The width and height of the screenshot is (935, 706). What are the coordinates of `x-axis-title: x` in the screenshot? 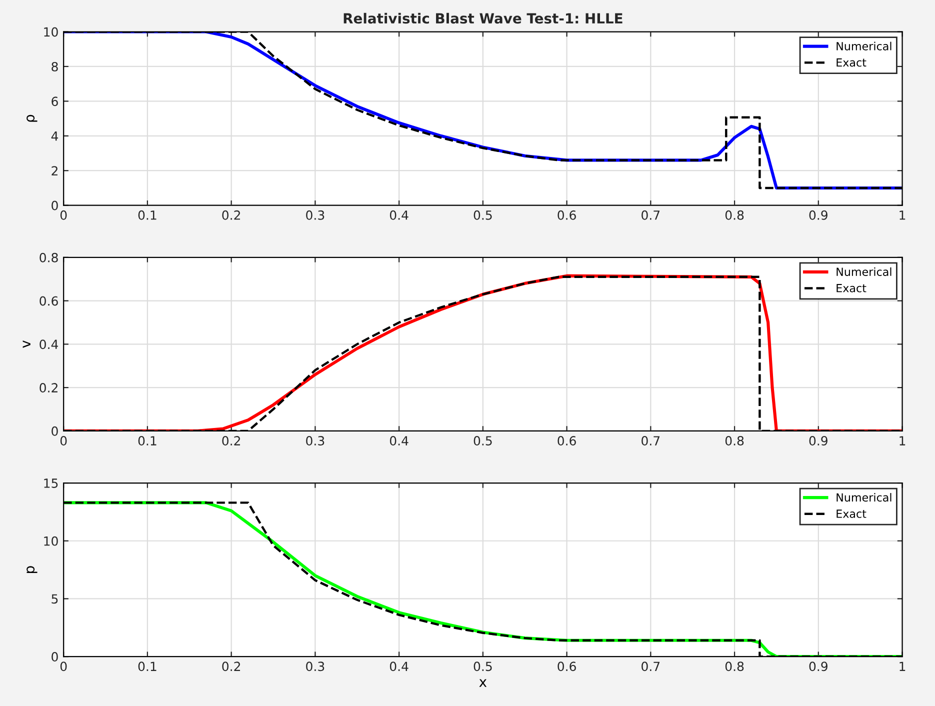 It's located at (483, 683).